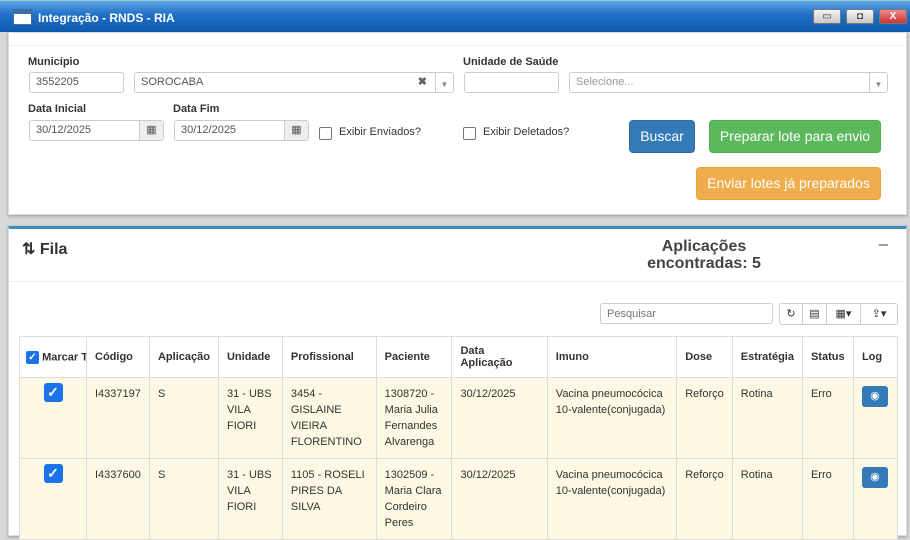 The image size is (910, 540). What do you see at coordinates (63, 356) in the screenshot?
I see `marcar-label: Marcar Todos` at bounding box center [63, 356].